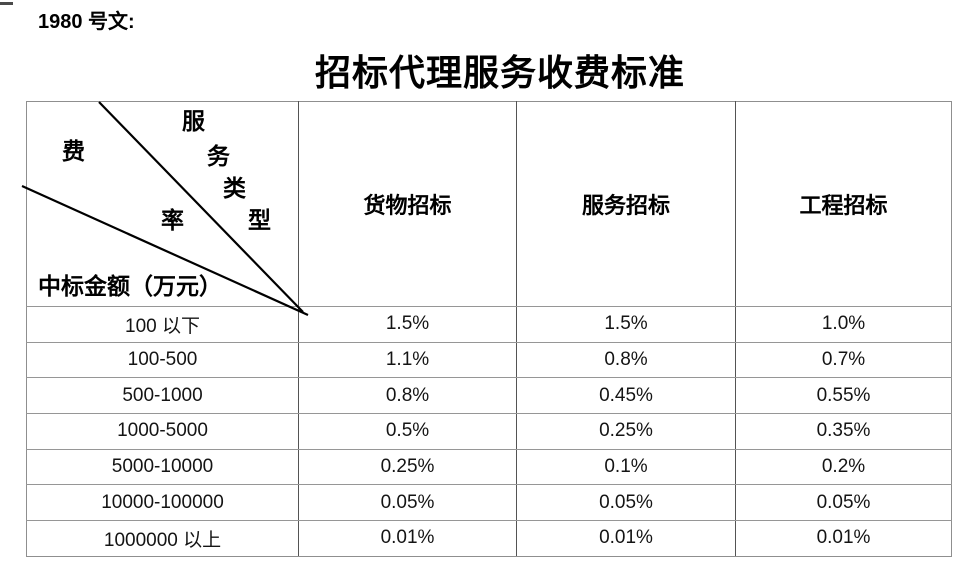 The height and width of the screenshot is (581, 976). I want to click on table-row: 500-1000 0.8% 0.45% 0.55%, so click(489, 396).